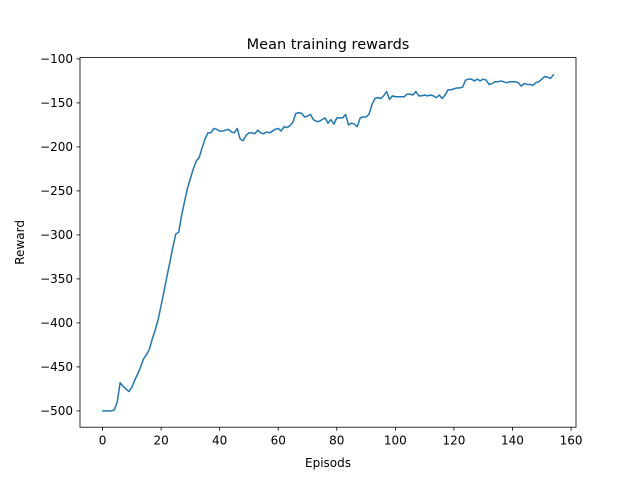 This screenshot has height=480, width=640. What do you see at coordinates (20, 242) in the screenshot?
I see `y-axis-label: Reward` at bounding box center [20, 242].